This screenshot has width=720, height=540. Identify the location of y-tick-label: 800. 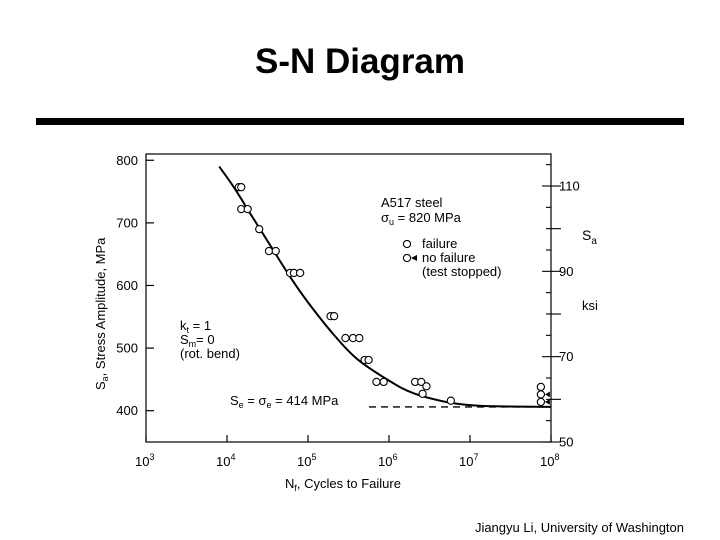
(127, 160).